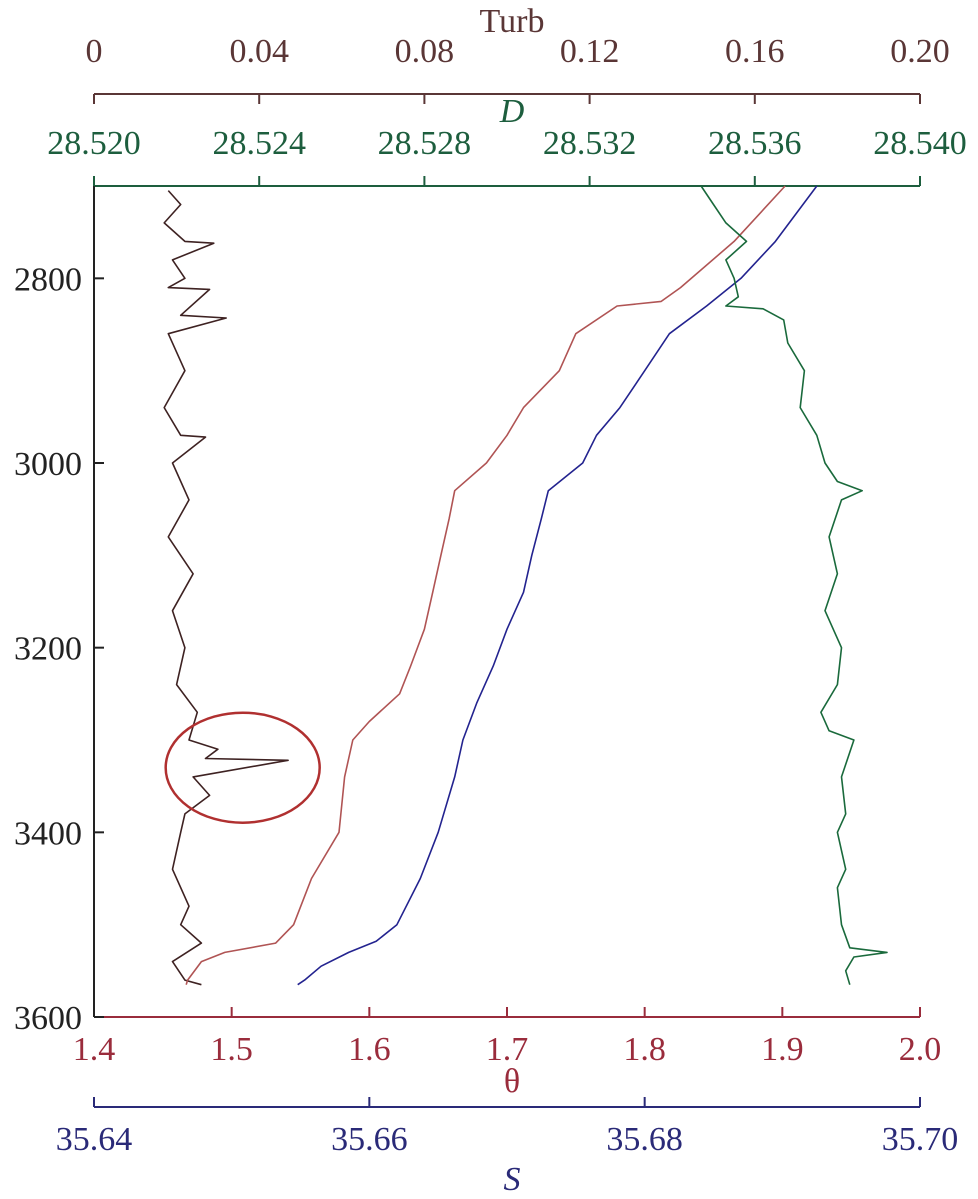 Image resolution: width=978 pixels, height=1199 pixels. I want to click on turb-tick-label: 0.04, so click(259, 51).